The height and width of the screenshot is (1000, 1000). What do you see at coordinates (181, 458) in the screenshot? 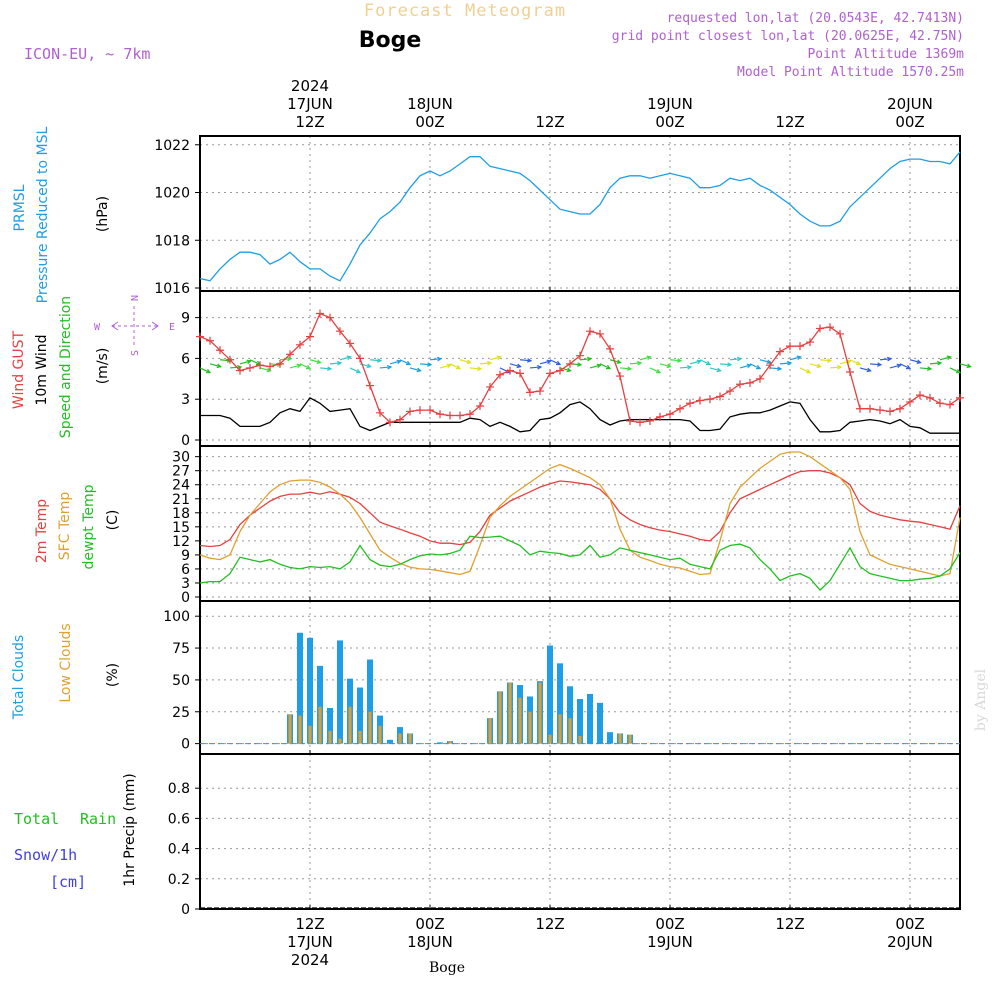
I see `ytick-label-temp-10: 30` at bounding box center [181, 458].